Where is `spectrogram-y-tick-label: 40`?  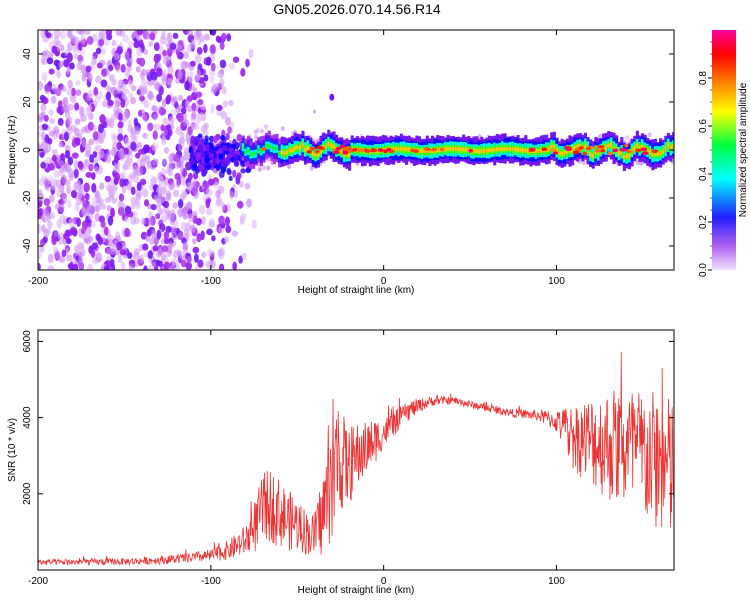 spectrogram-y-tick-label: 40 is located at coordinates (27, 54).